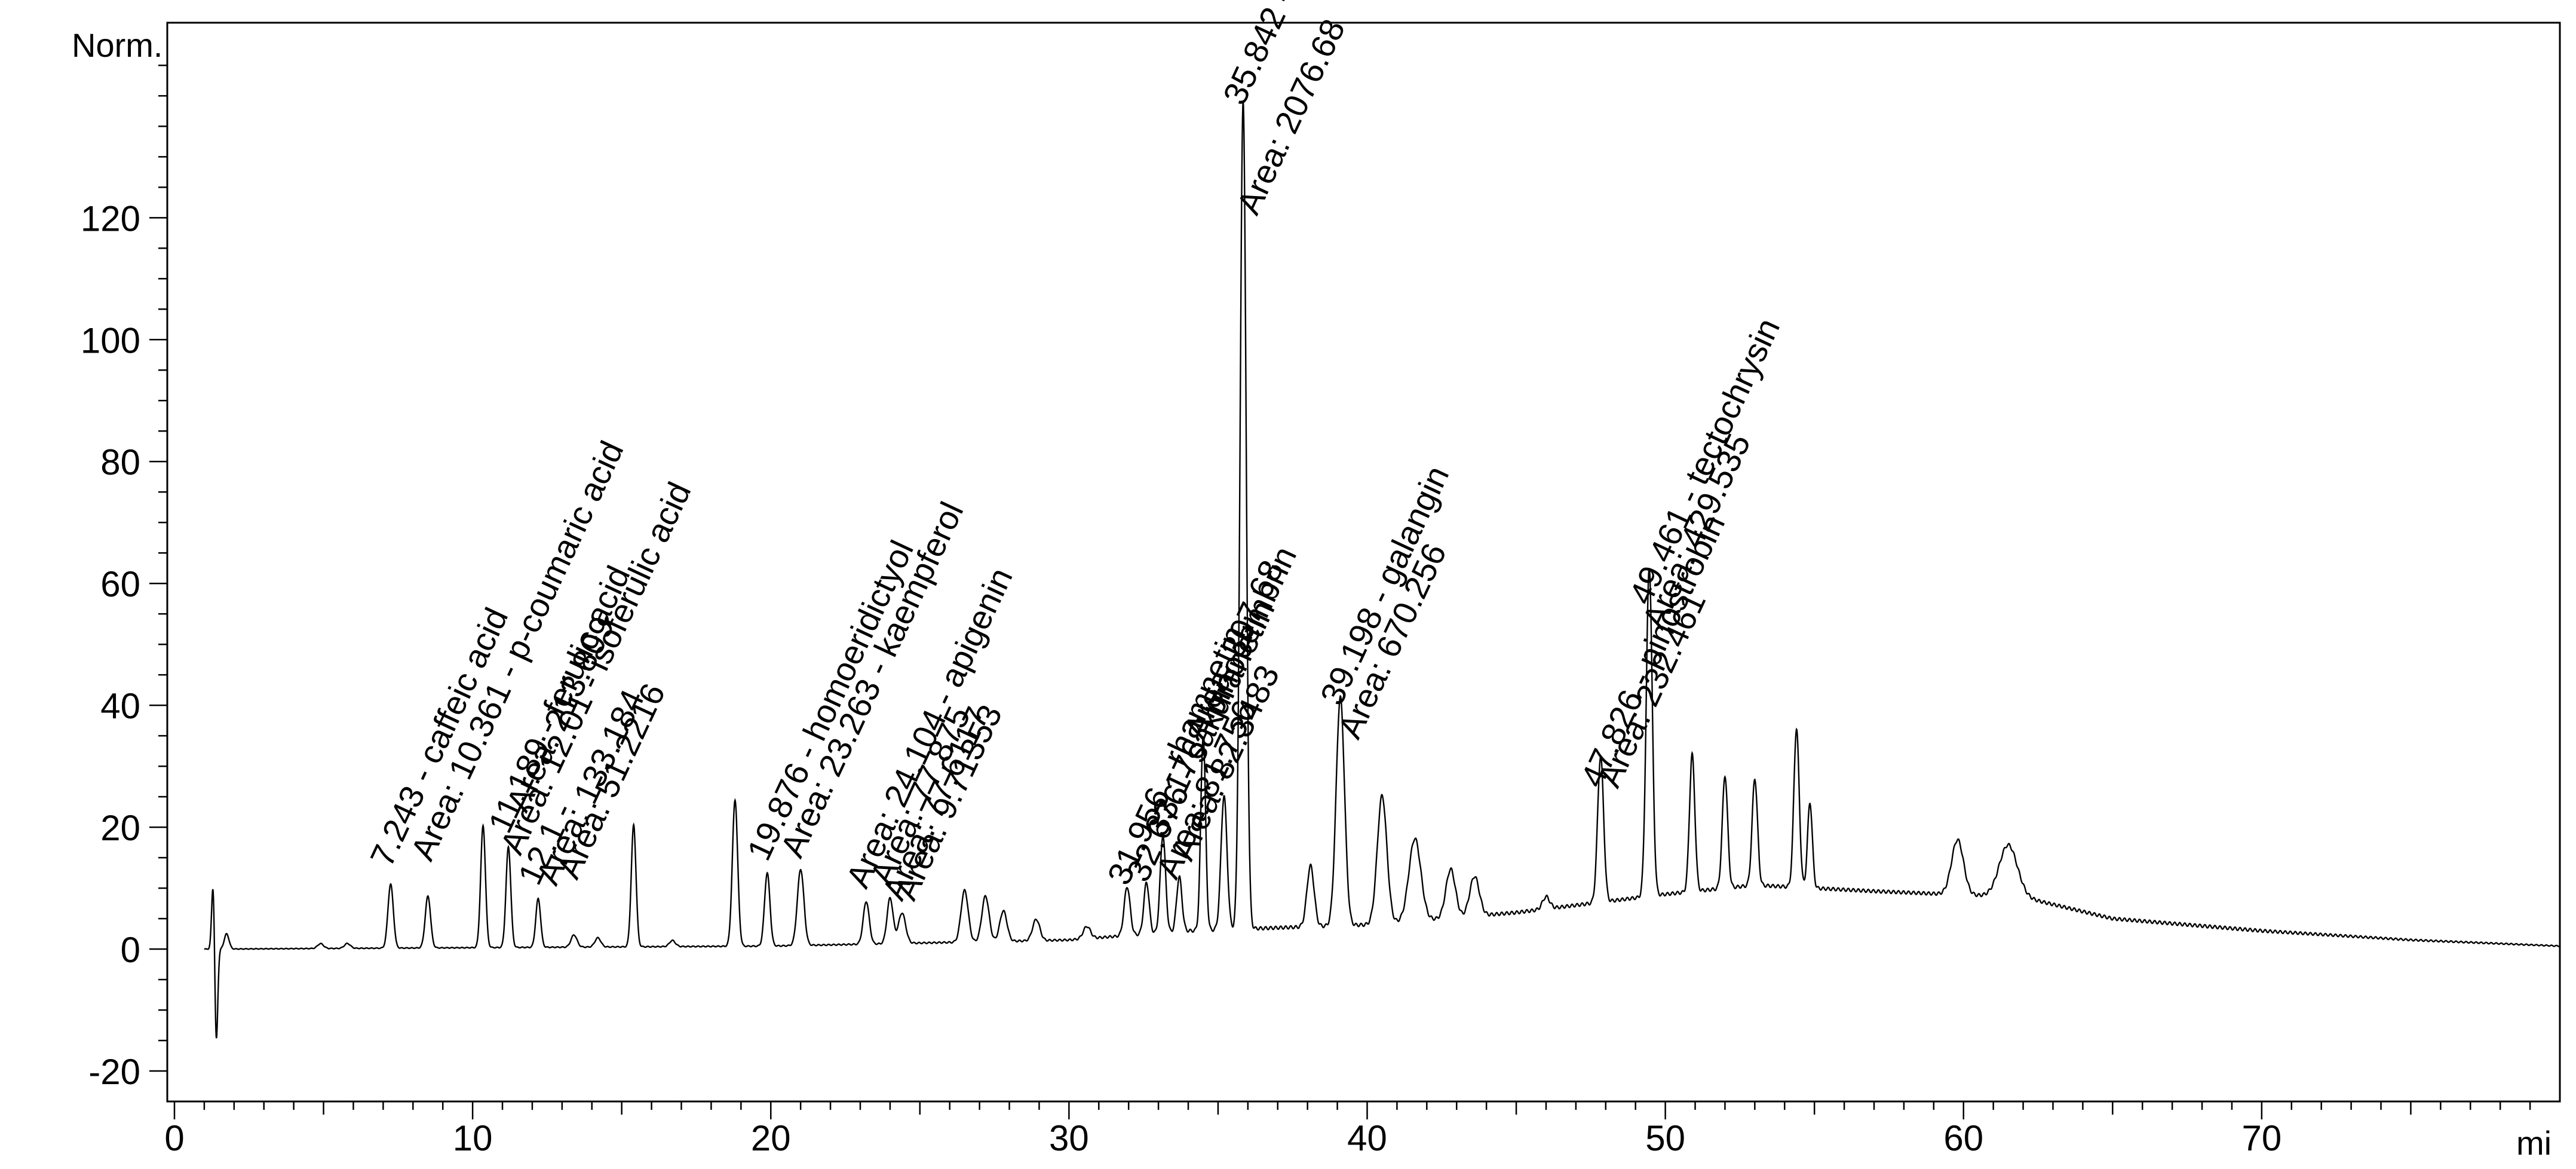 This screenshot has width=2576, height=1169. Describe the element at coordinates (110, 218) in the screenshot. I see `y-tick-label: 120` at that location.